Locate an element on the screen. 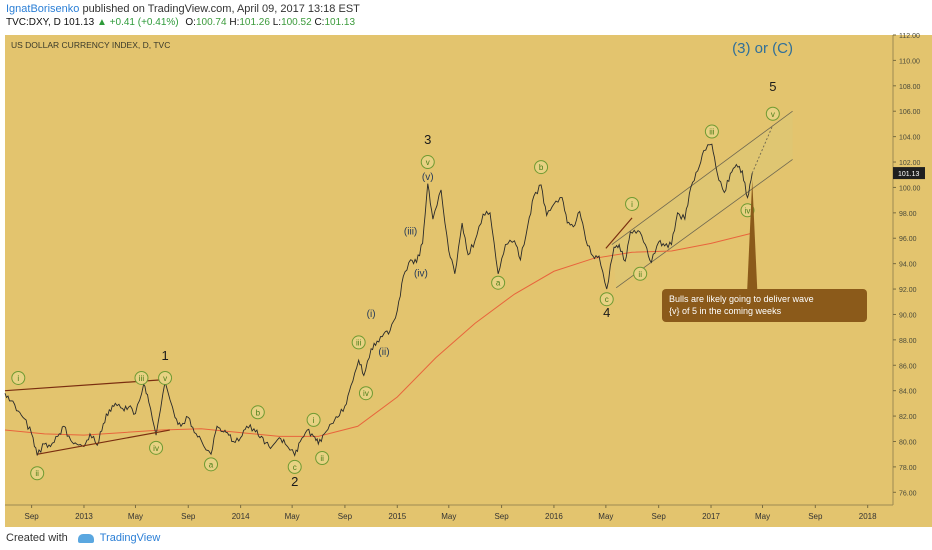 Image resolution: width=932 pixels, height=550 pixels. callout-pointer is located at coordinates (752, 234).